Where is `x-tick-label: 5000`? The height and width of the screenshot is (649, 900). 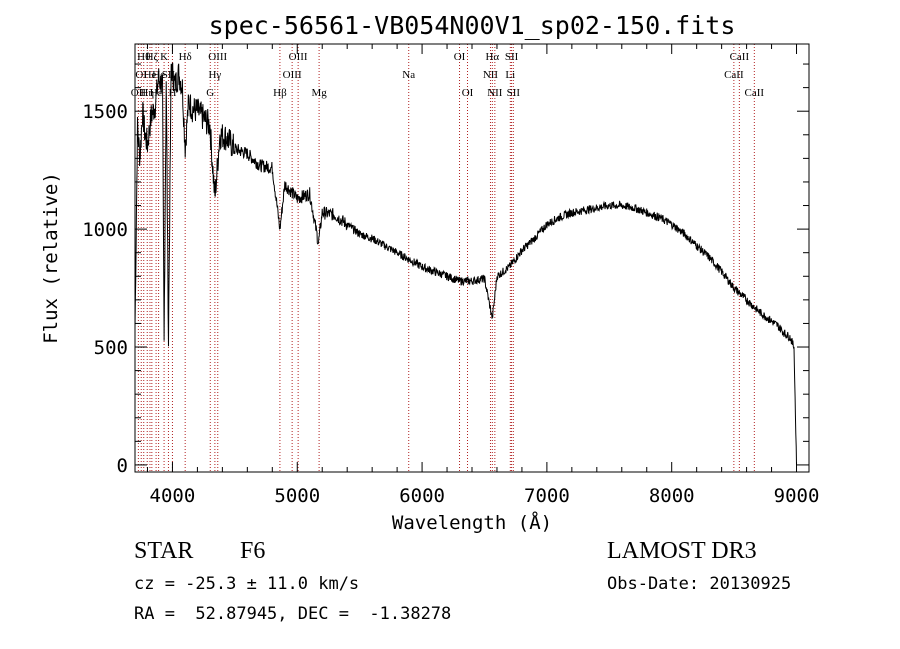 x-tick-label: 5000 is located at coordinates (297, 496).